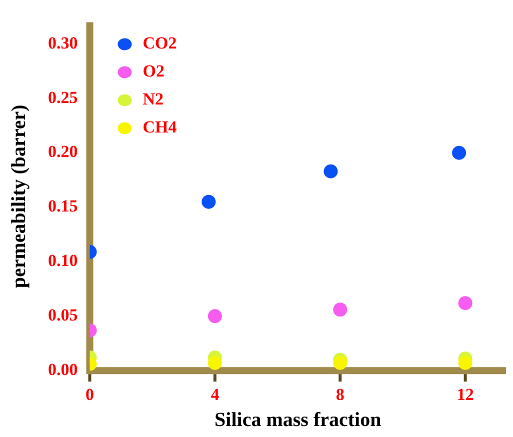  What do you see at coordinates (465, 394) in the screenshot?
I see `x-tick-label: 12` at bounding box center [465, 394].